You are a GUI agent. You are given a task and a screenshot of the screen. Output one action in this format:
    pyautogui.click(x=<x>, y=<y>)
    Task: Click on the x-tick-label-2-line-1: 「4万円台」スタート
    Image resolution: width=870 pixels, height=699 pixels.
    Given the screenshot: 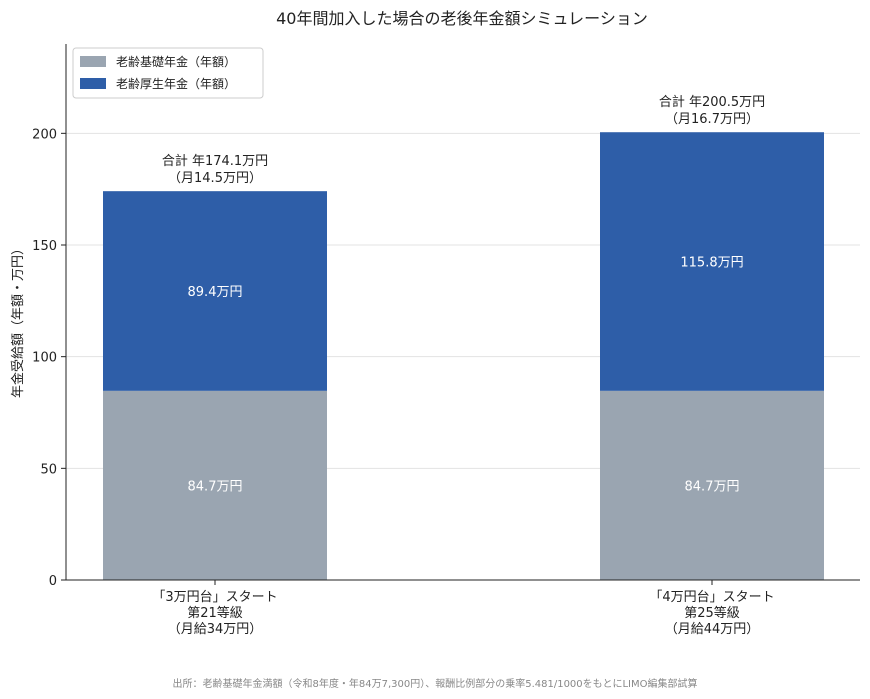 What is the action you would take?
    pyautogui.click(x=711, y=597)
    